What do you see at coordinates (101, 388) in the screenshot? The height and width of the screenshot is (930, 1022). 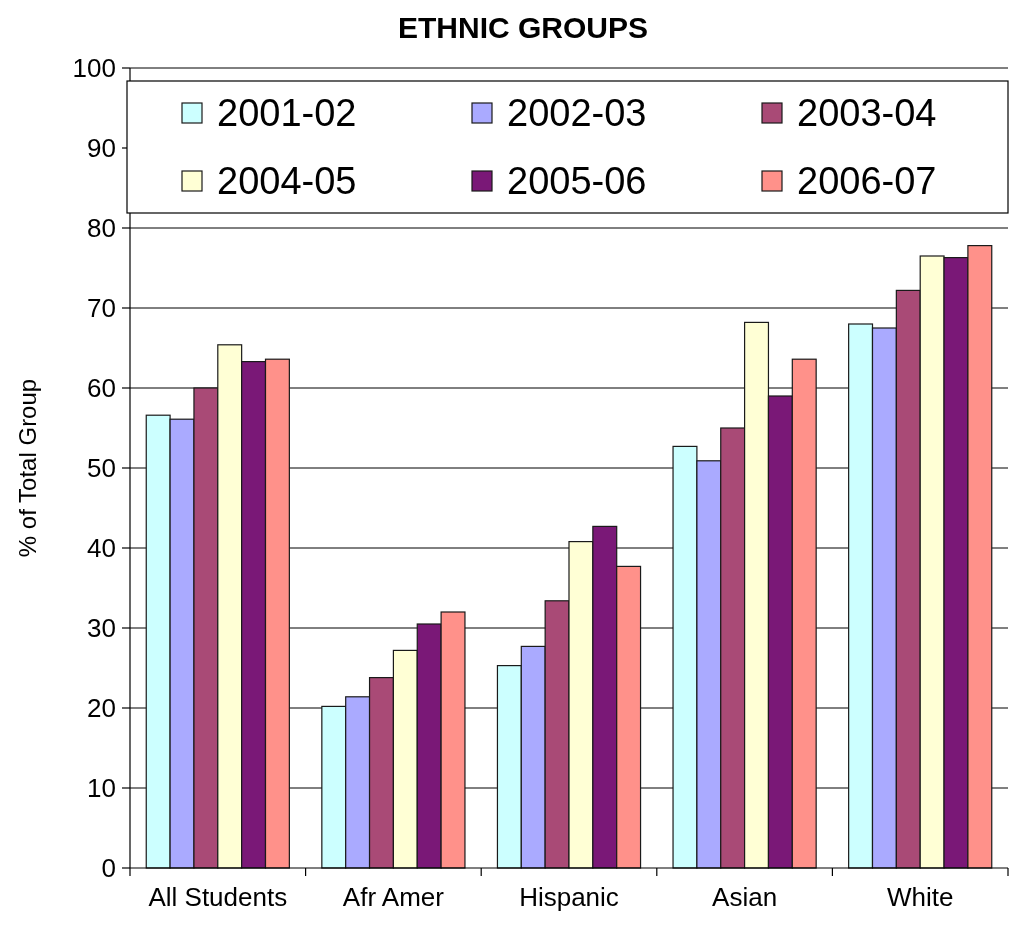 I see `y-tick-label: 60` at bounding box center [101, 388].